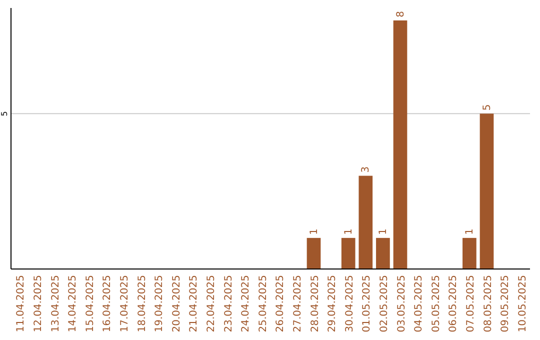  Describe the element at coordinates (400, 14) in the screenshot. I see `data-label: 8` at that location.